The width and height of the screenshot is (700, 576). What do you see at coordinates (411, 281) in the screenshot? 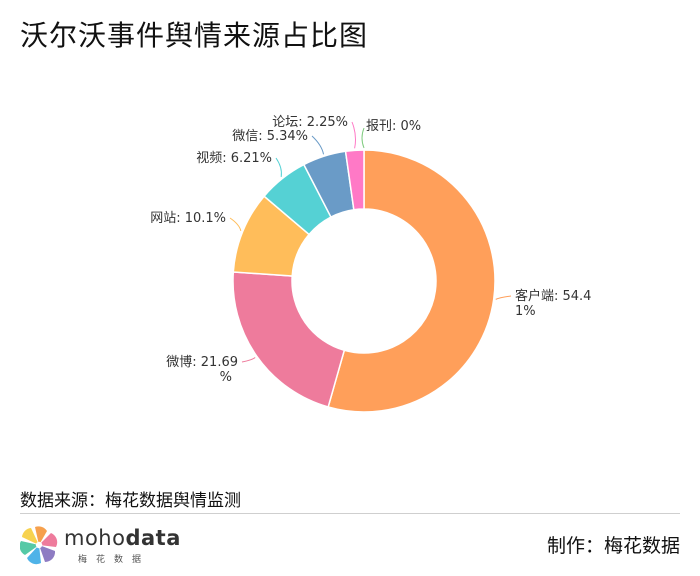
I see `slice-0-客户端` at bounding box center [411, 281].